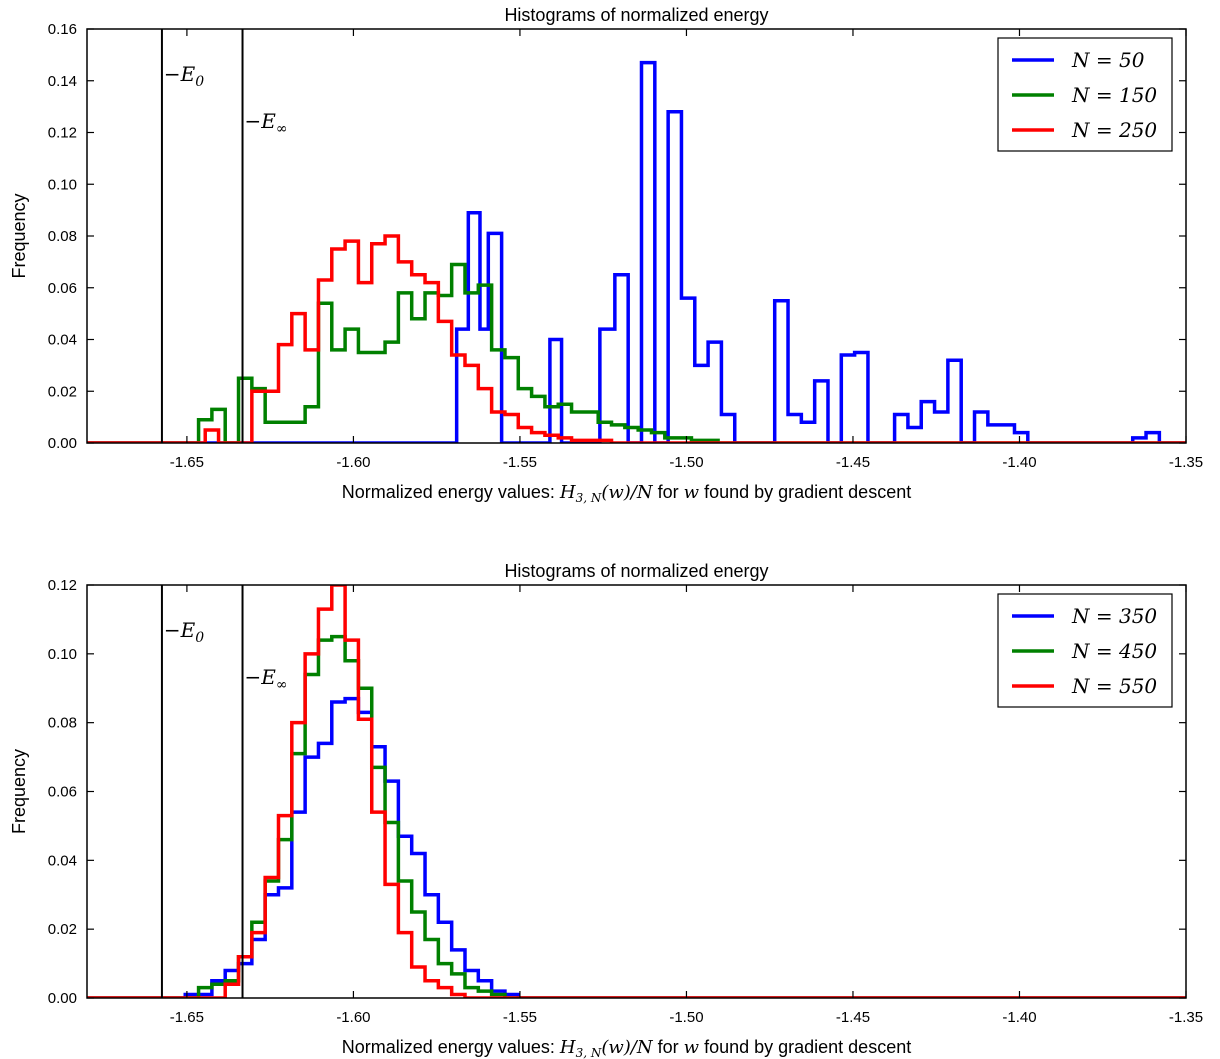 This screenshot has height=1059, width=1220. I want to click on legend-label-2: N = 150, so click(1114, 95).